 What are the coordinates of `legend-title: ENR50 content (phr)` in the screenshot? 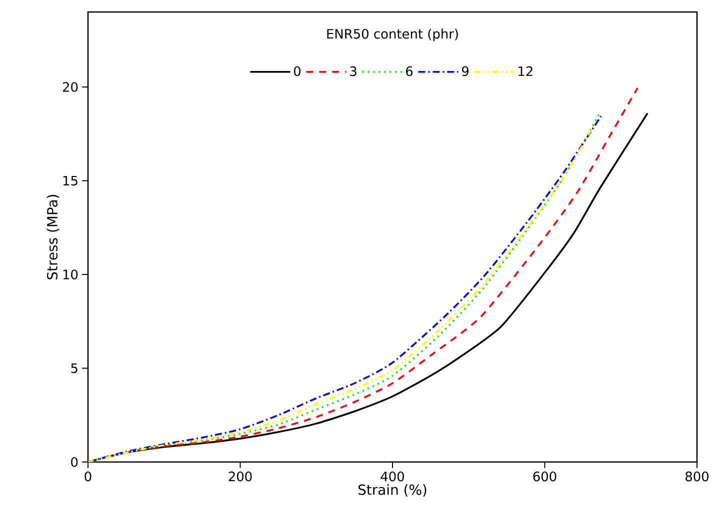 It's located at (392, 35).